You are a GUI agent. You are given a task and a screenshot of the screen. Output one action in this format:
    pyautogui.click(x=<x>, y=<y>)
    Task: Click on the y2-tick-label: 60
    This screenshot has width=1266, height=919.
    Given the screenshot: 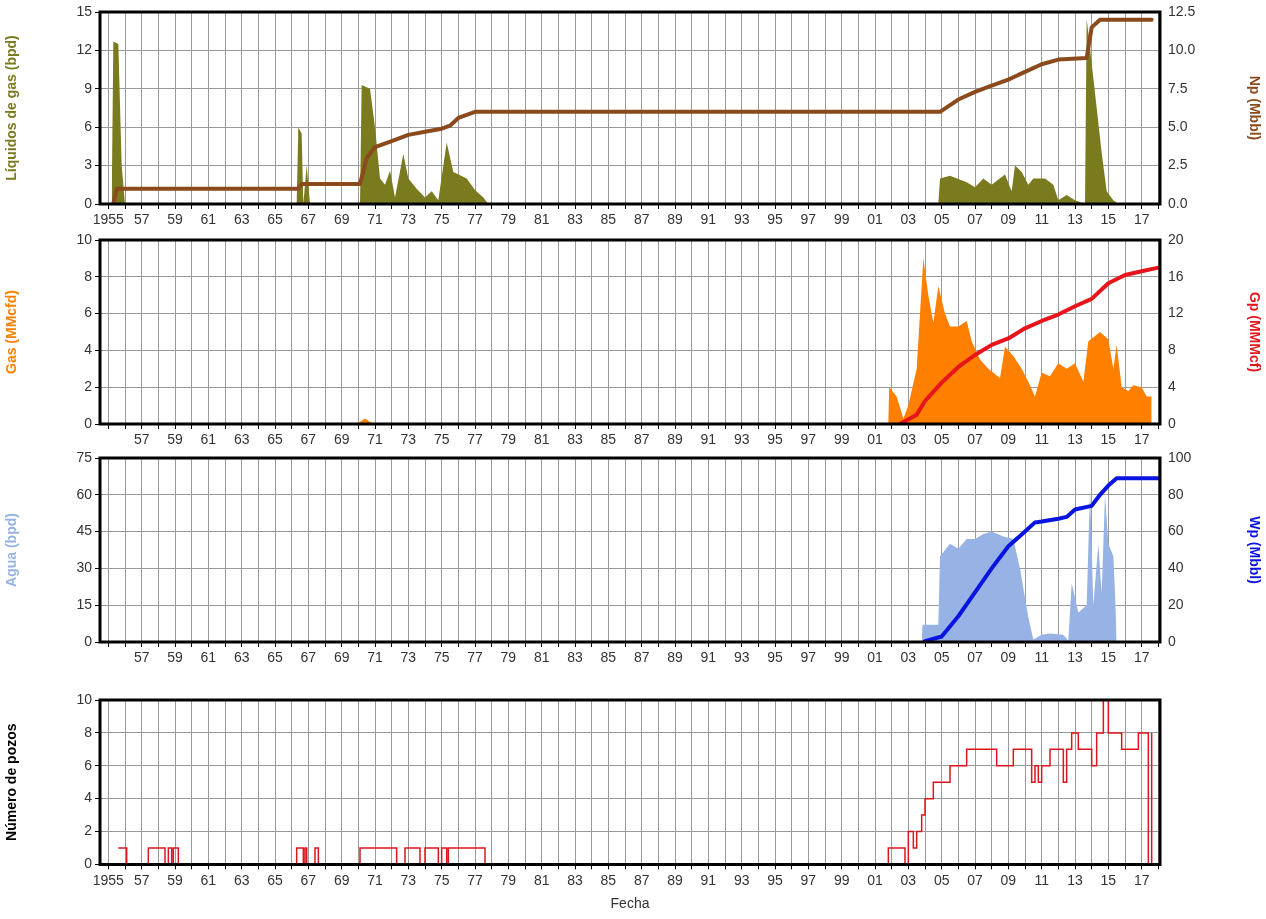 What is the action you would take?
    pyautogui.click(x=1176, y=530)
    